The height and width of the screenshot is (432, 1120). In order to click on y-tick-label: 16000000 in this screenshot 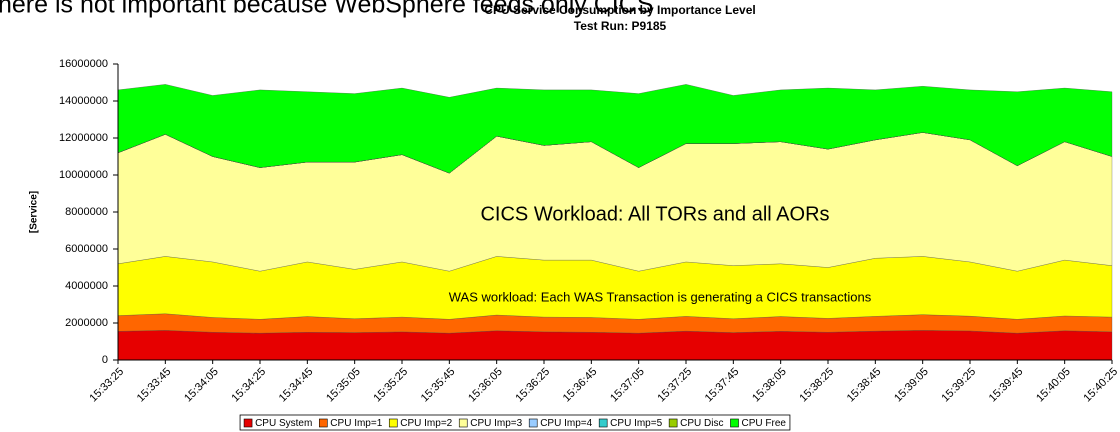, I will do `click(83, 64)`.